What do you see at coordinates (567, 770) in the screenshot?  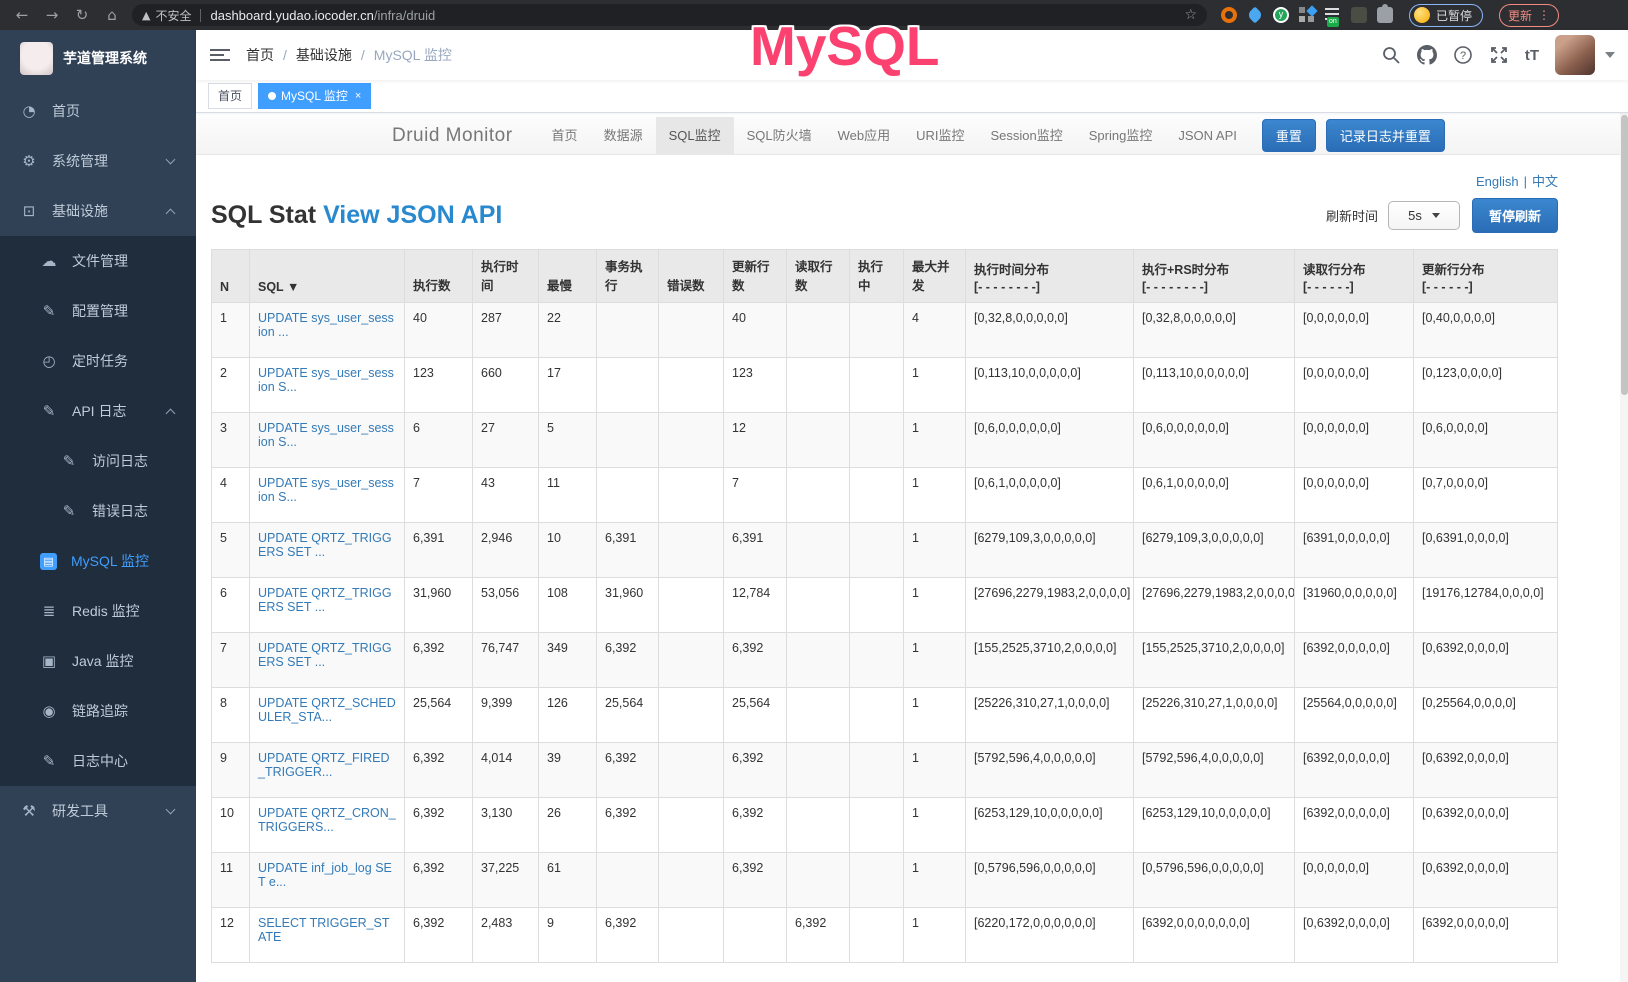 I see `cell: 39` at bounding box center [567, 770].